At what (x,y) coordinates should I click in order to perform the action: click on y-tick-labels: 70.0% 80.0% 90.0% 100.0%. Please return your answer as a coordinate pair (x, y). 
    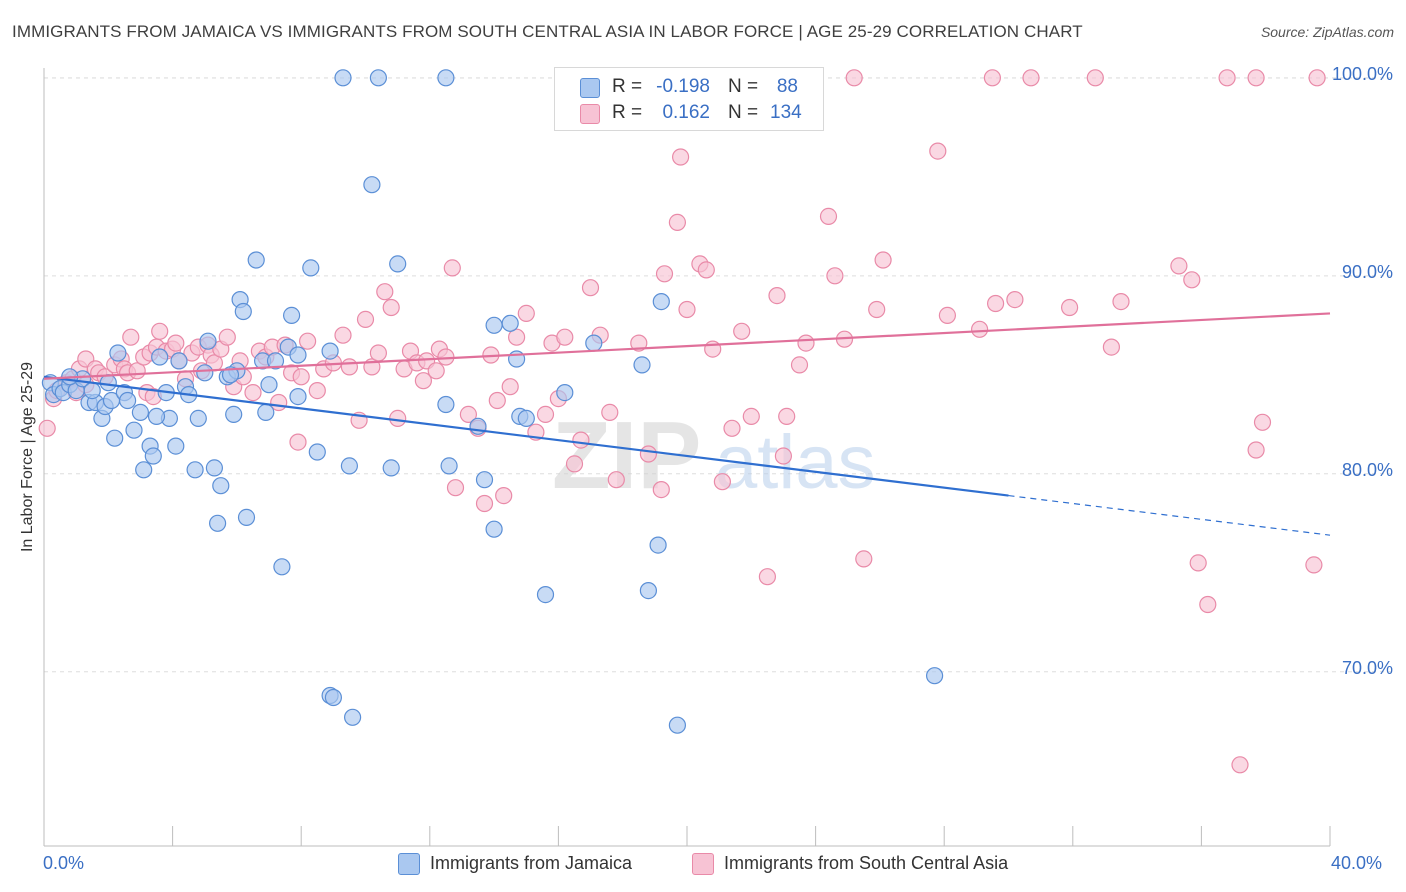
    Looking at the image, I should click on (1362, 371).